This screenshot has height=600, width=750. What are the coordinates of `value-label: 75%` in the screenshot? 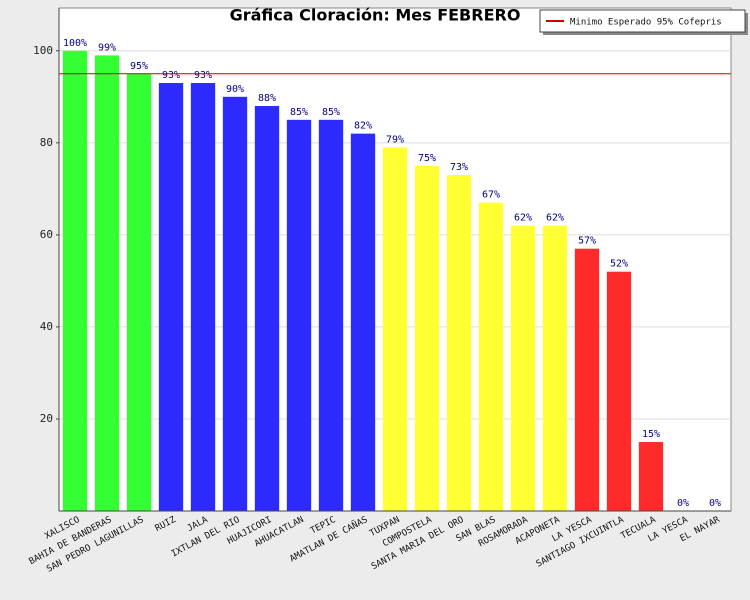 It's located at (427, 158).